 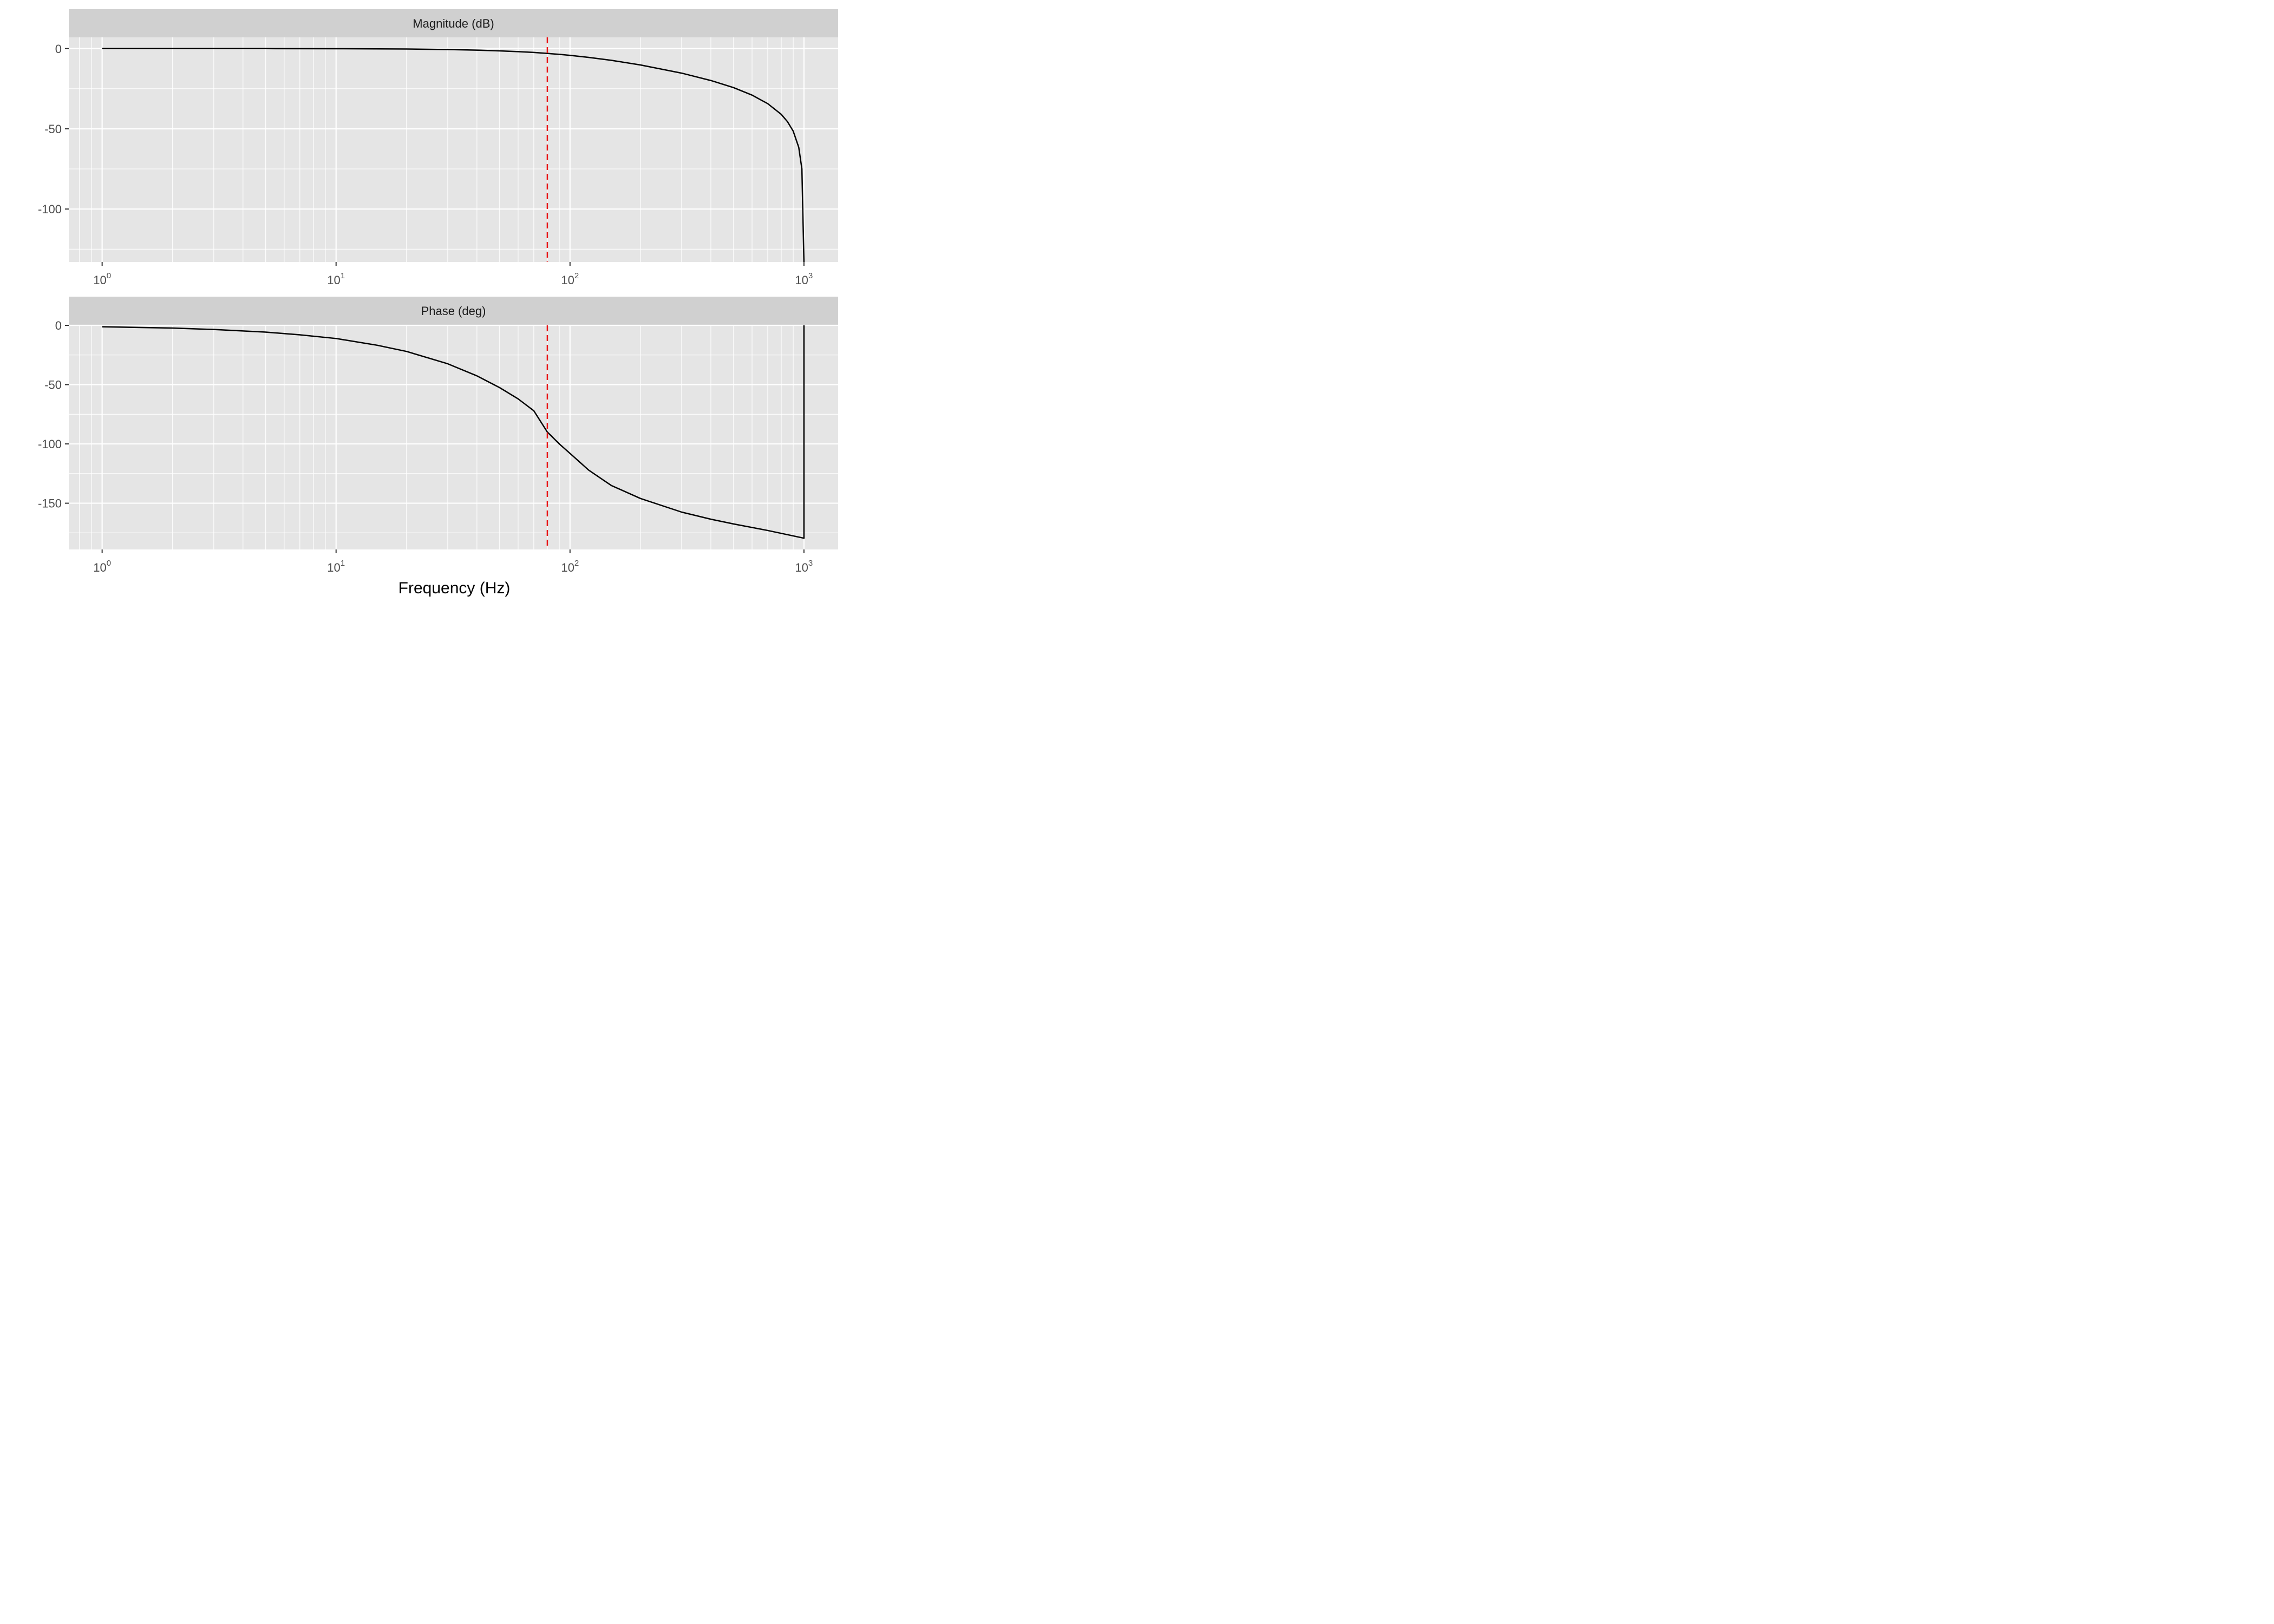 I want to click on magnitude-x-tick-exponent: 3, so click(x=811, y=275).